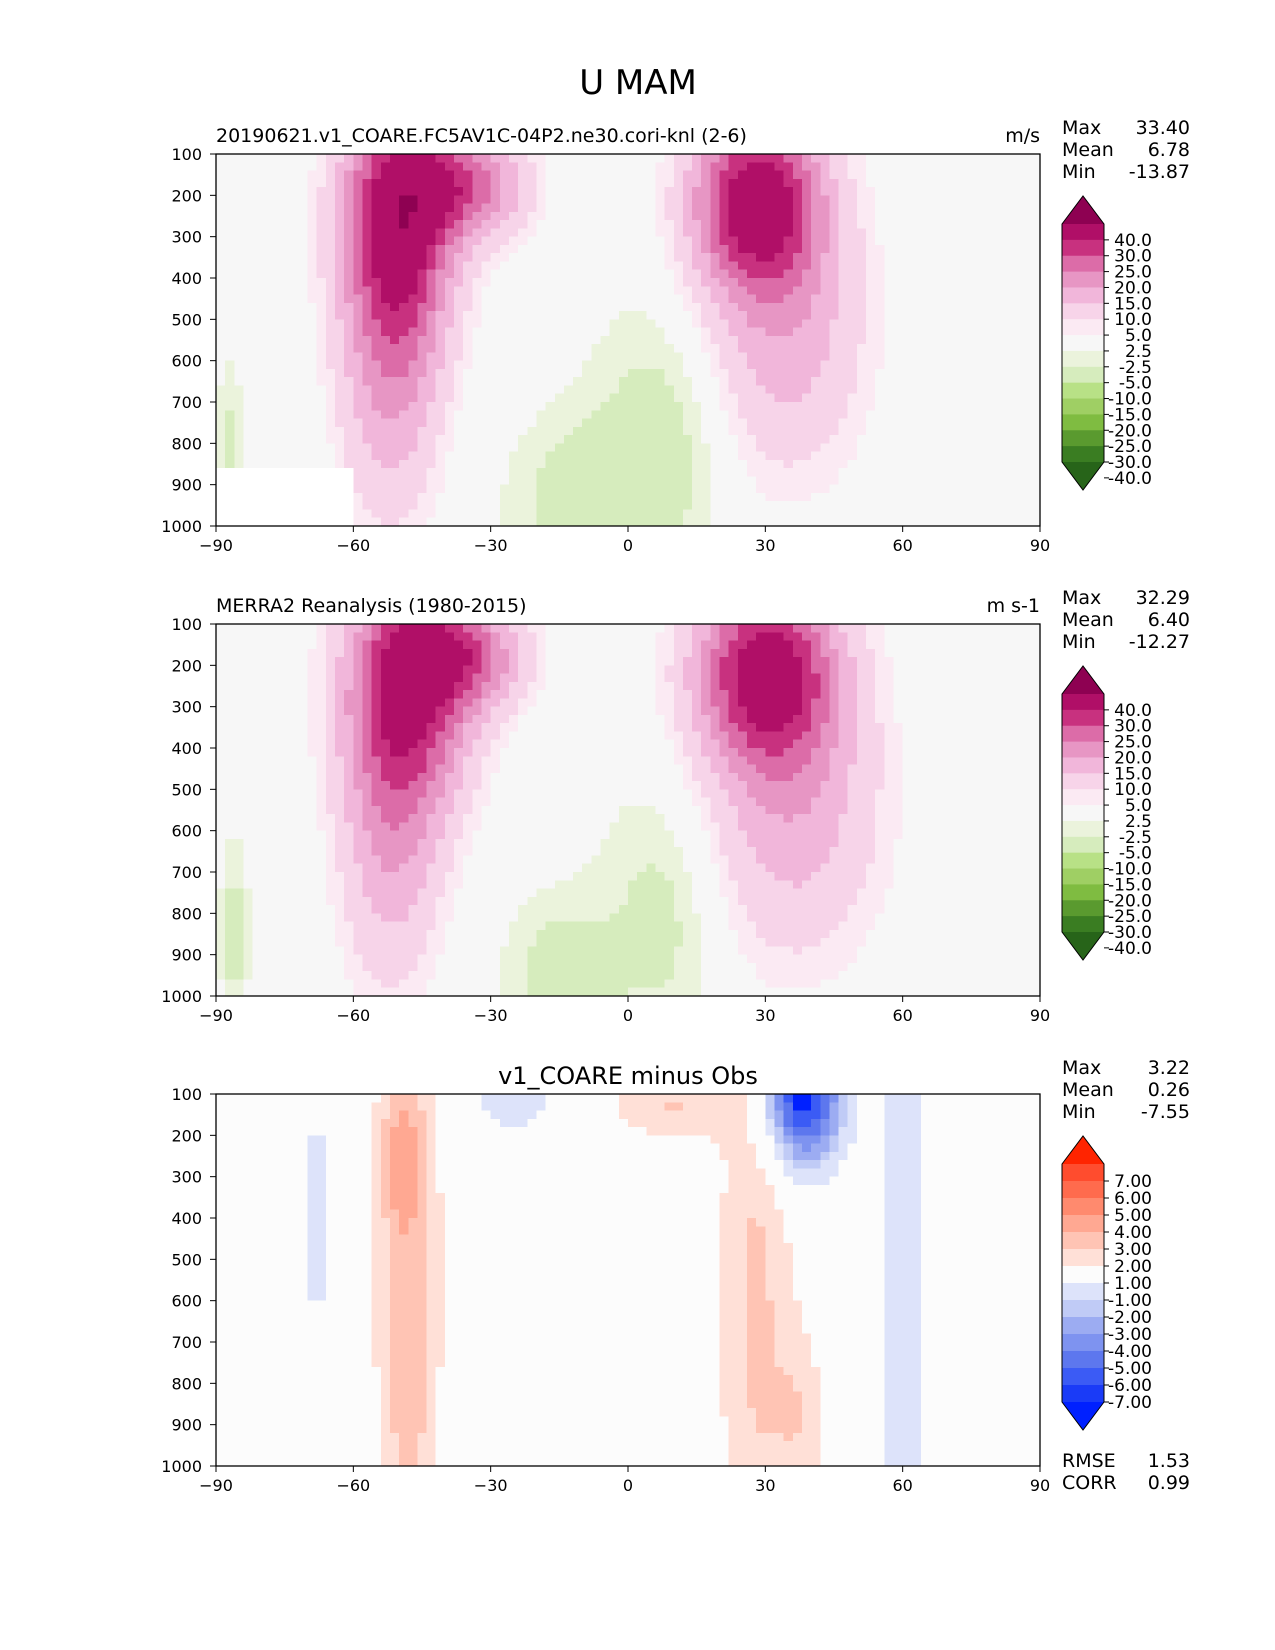  Describe the element at coordinates (1088, 1090) in the screenshot. I see `stat-label-mean: Mean` at that location.